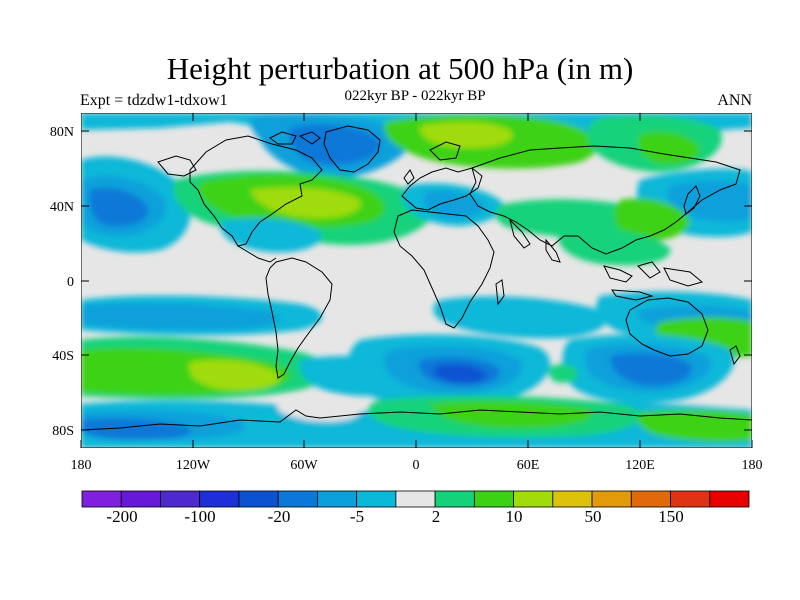 This screenshot has width=800, height=600. Describe the element at coordinates (357, 516) in the screenshot. I see `colorbar-label: -5` at that location.